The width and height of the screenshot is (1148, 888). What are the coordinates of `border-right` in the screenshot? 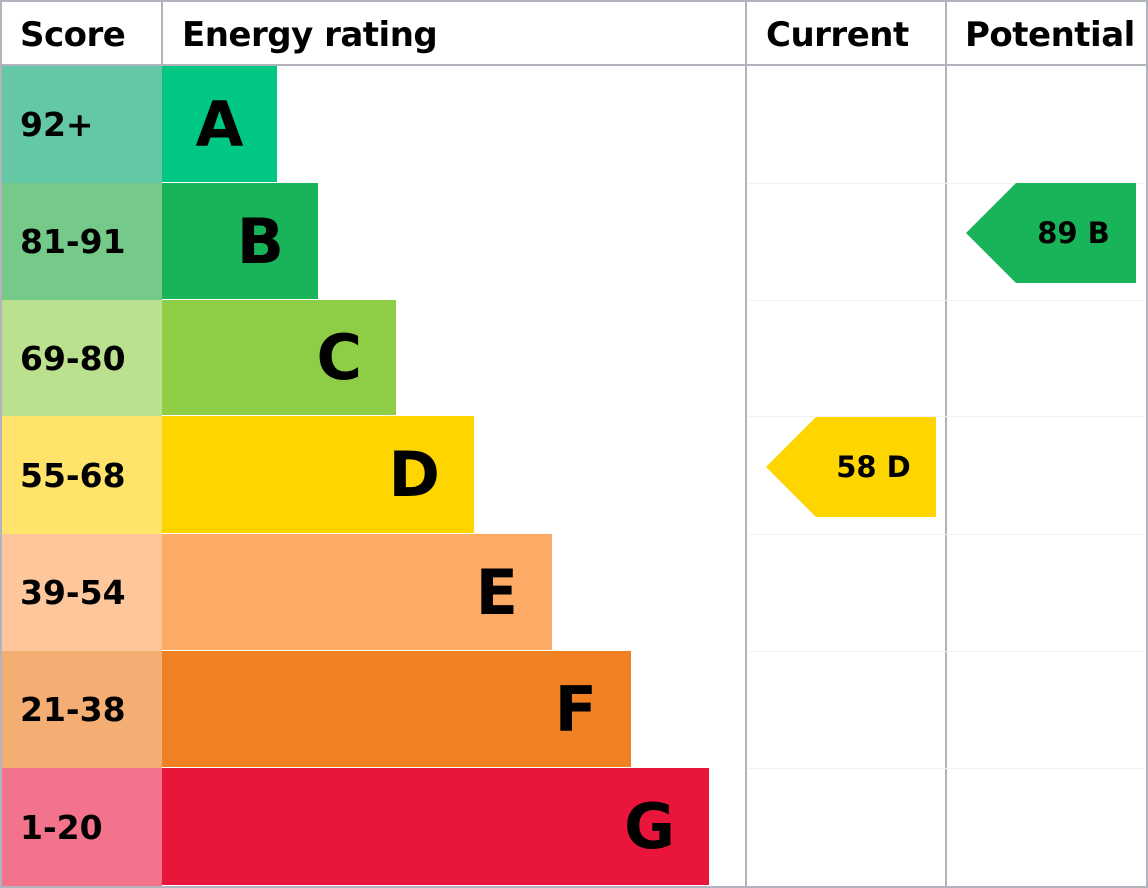 It's located at (1147, 444).